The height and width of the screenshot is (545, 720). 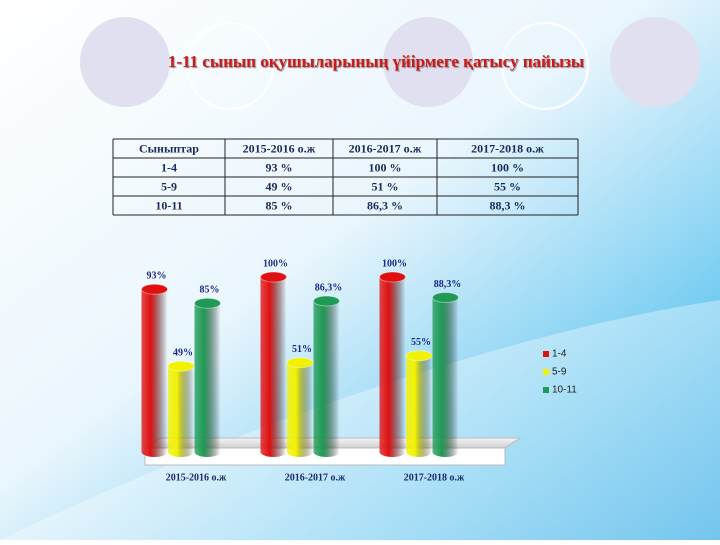 What do you see at coordinates (302, 349) in the screenshot?
I see `data-label: 51%` at bounding box center [302, 349].